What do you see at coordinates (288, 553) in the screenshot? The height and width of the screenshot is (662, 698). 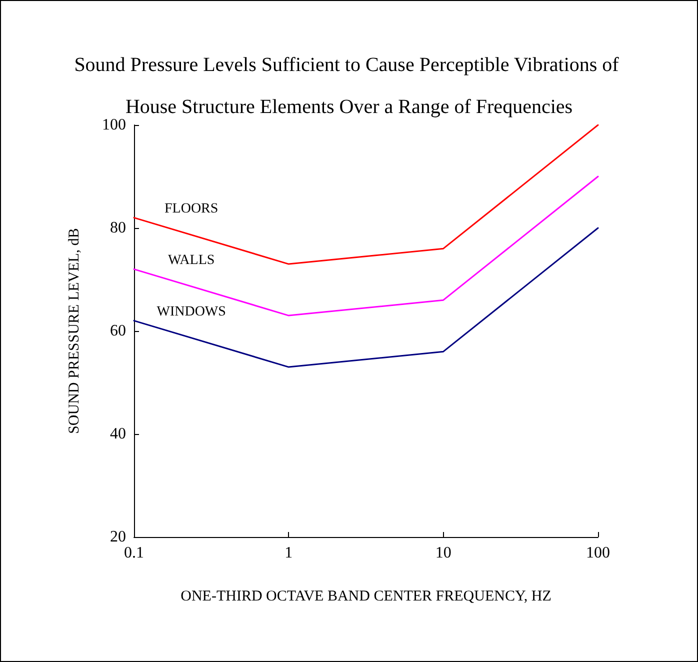 I see `x-tick-label: 1` at bounding box center [288, 553].